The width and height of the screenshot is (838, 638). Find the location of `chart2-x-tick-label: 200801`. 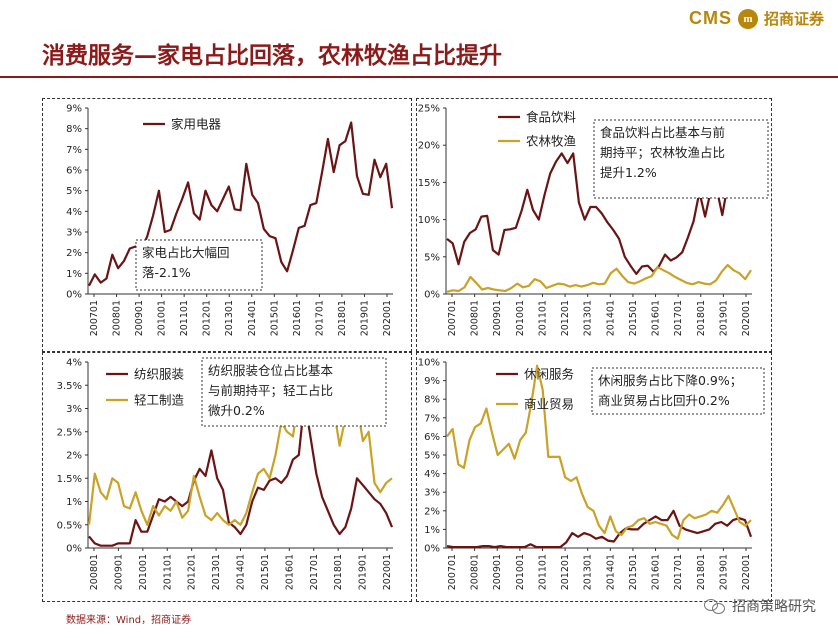

chart2-x-tick-label: 200801 is located at coordinates (475, 318).